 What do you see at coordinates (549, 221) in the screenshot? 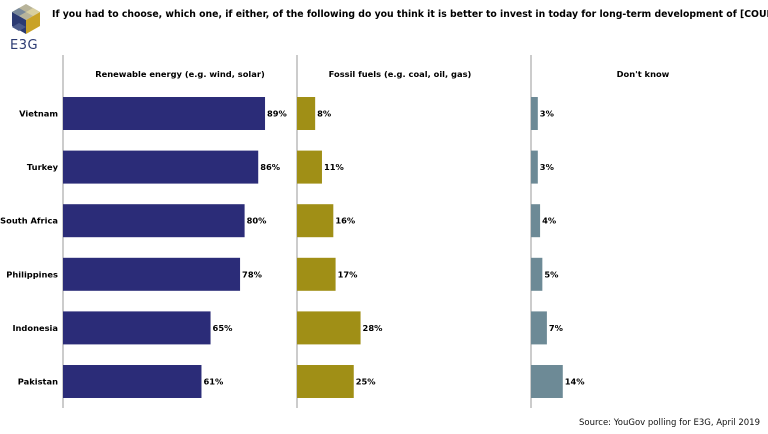
I see `data-label: 4%` at bounding box center [549, 221].